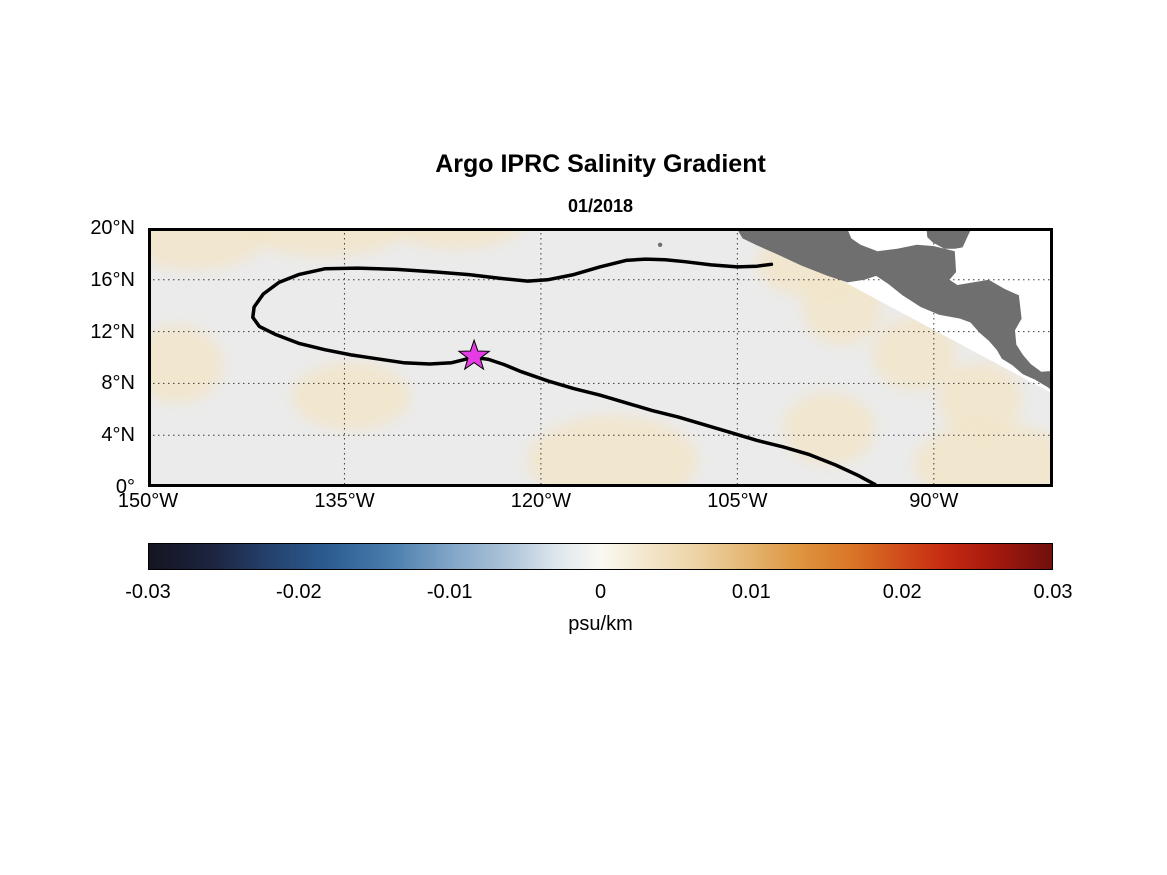  Describe the element at coordinates (541, 501) in the screenshot. I see `x-tick-label: 120°W` at that location.